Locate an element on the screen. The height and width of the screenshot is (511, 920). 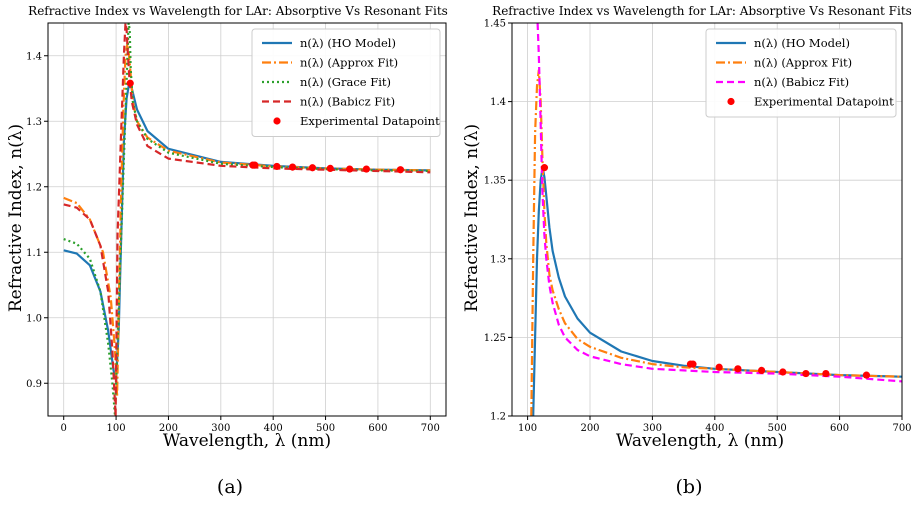
chart-a-panel-label: (a) is located at coordinates (230, 487).